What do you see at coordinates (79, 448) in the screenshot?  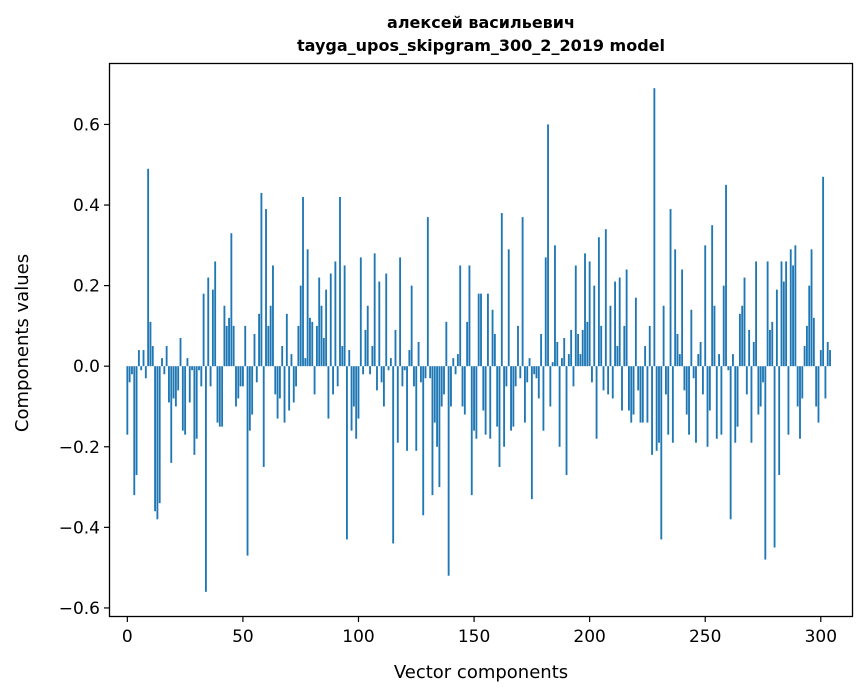 I see `y-tick-label: −0.2` at bounding box center [79, 448].